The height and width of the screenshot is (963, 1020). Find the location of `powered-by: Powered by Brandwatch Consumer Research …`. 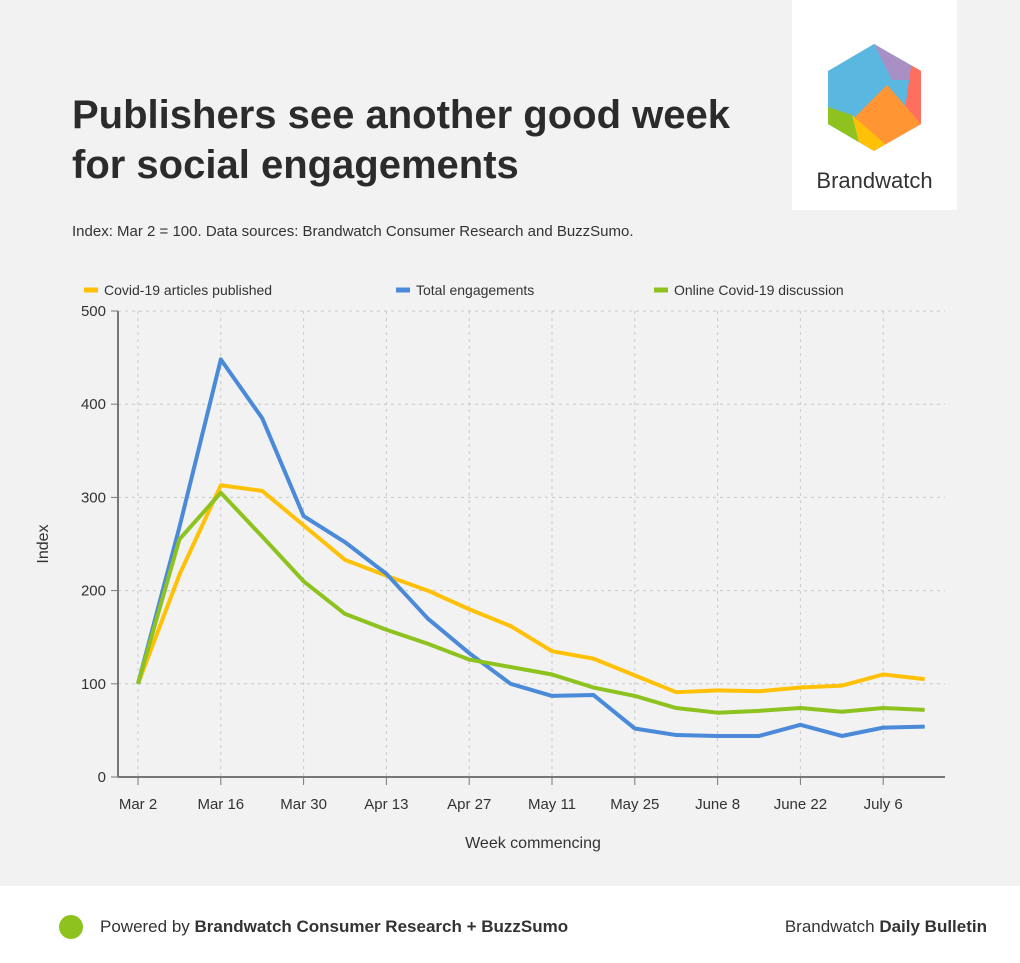

powered-by: Powered by Brandwatch Consumer Research … is located at coordinates (334, 927).